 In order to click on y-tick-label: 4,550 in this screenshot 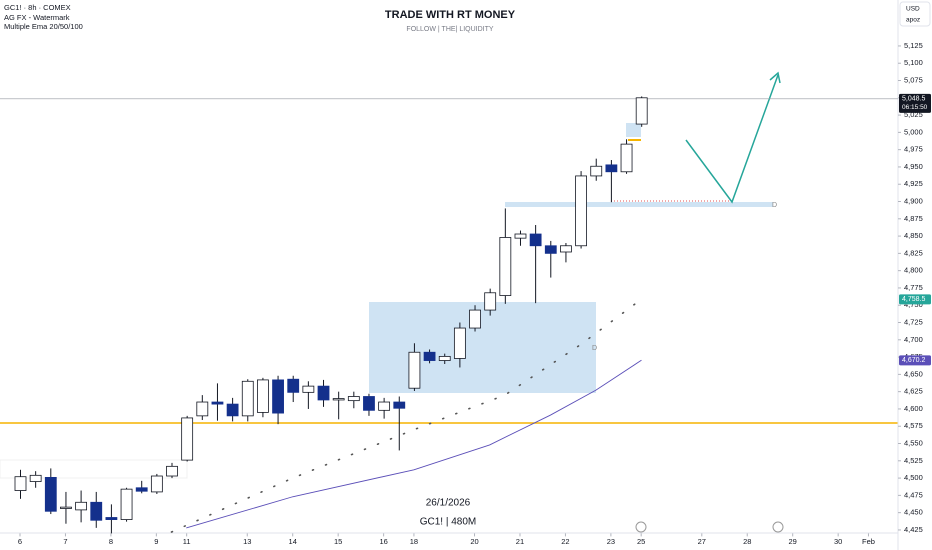, I will do `click(913, 442)`.